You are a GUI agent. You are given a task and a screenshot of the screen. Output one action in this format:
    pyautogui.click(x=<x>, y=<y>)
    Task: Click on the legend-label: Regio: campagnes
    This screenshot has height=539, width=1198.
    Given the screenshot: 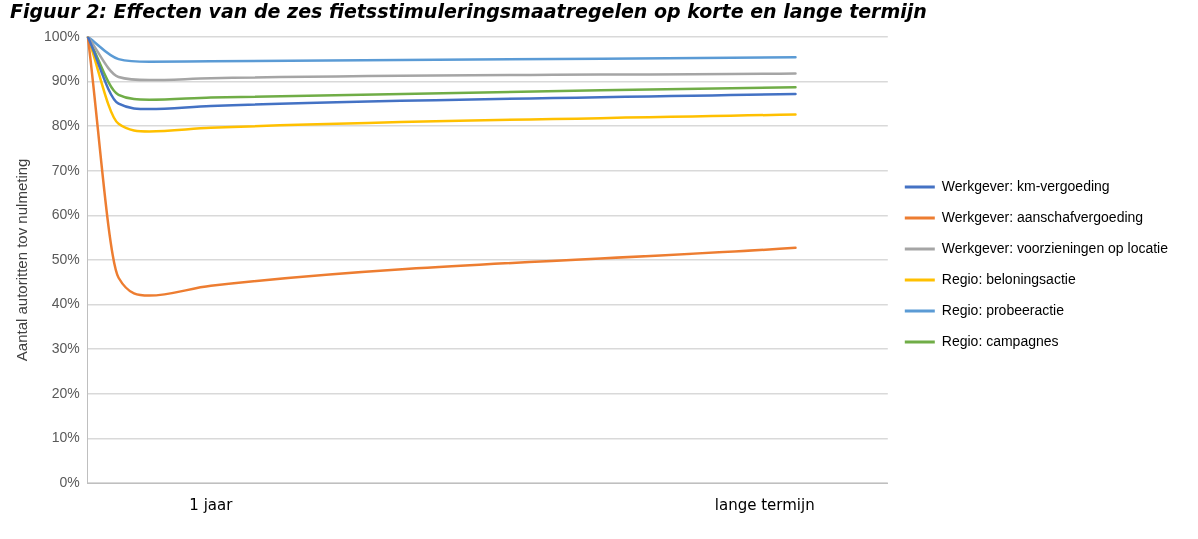 What is the action you would take?
    pyautogui.click(x=1000, y=340)
    